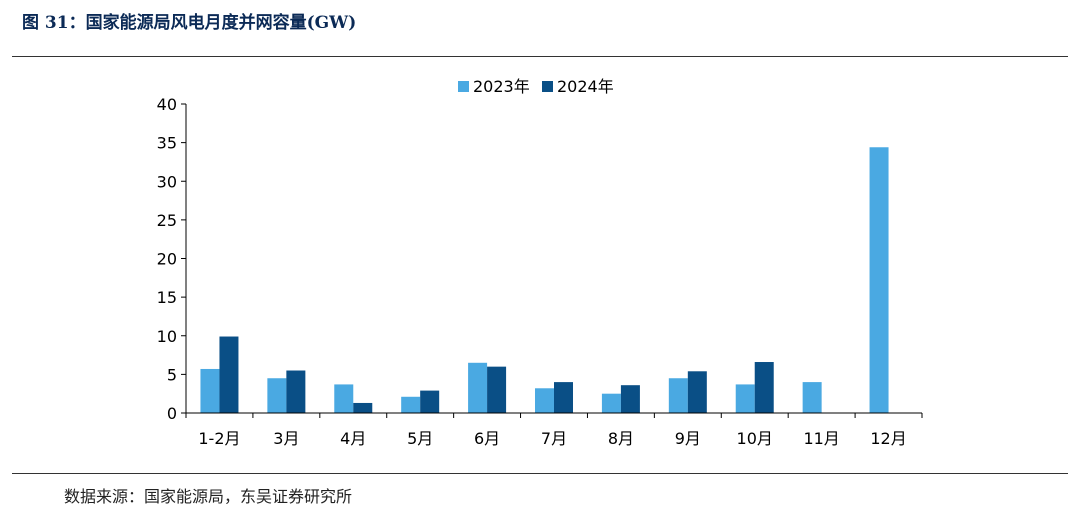 The width and height of the screenshot is (1080, 514). I want to click on bar-2023年-4月, so click(344, 398).